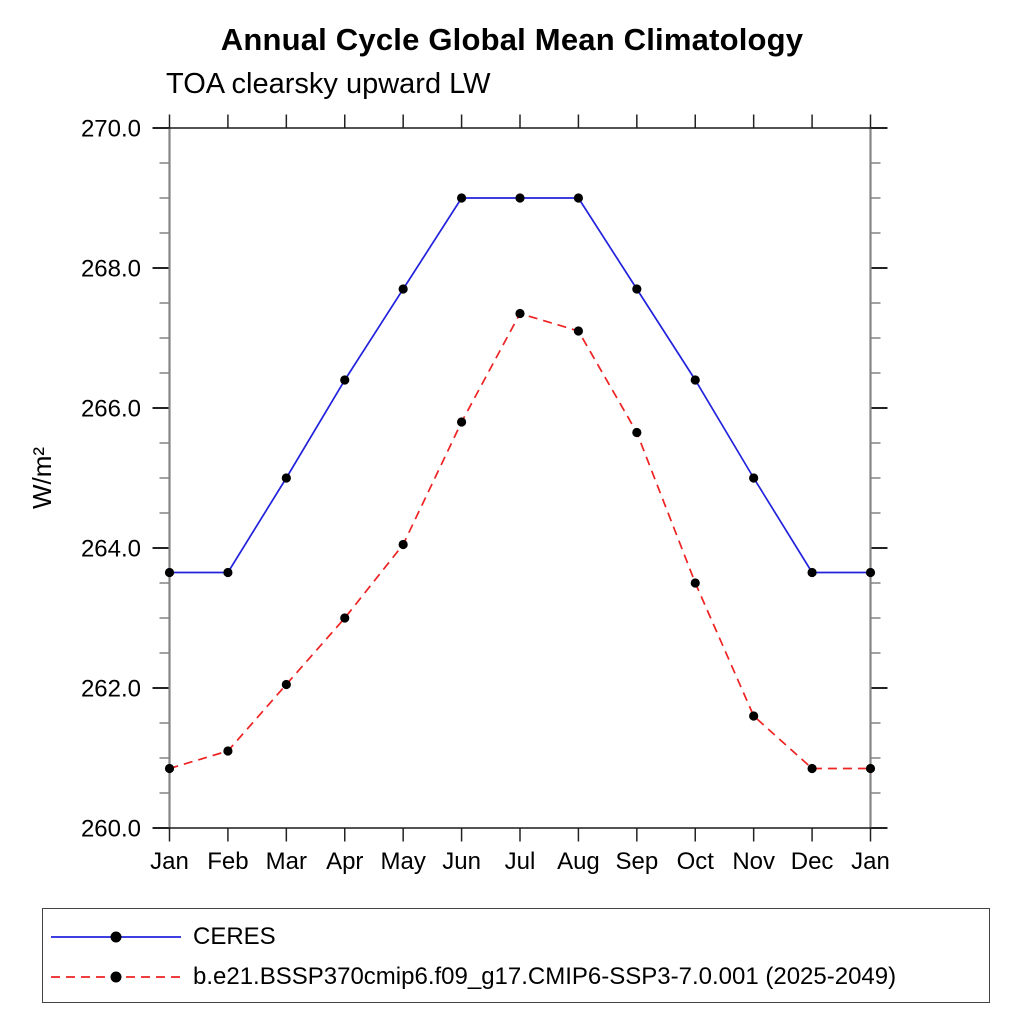 This screenshot has width=1024, height=1024. Describe the element at coordinates (402, 861) in the screenshot. I see `x-tick-label: May` at that location.